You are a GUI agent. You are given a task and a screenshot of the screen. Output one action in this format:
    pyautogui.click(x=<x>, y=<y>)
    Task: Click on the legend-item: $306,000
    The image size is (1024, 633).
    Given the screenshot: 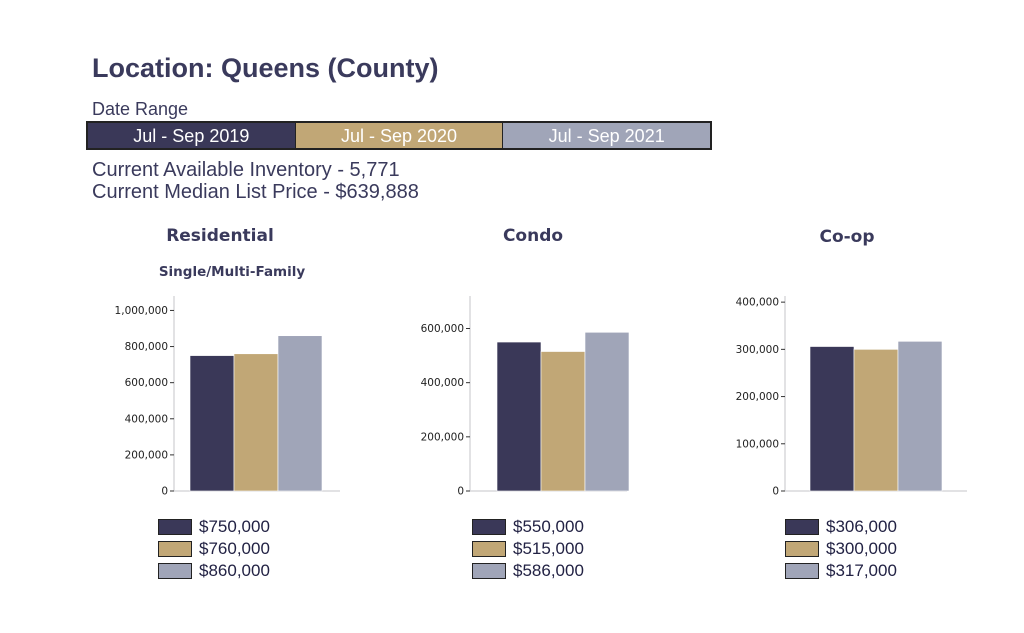 What is the action you would take?
    pyautogui.click(x=841, y=527)
    